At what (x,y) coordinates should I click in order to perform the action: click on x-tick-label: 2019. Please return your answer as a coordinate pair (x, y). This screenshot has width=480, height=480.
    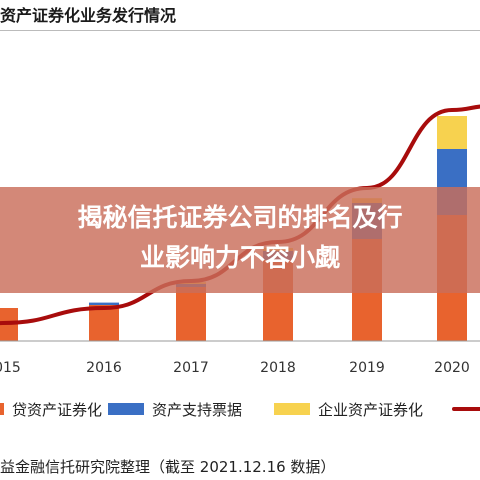
    Looking at the image, I should click on (367, 368).